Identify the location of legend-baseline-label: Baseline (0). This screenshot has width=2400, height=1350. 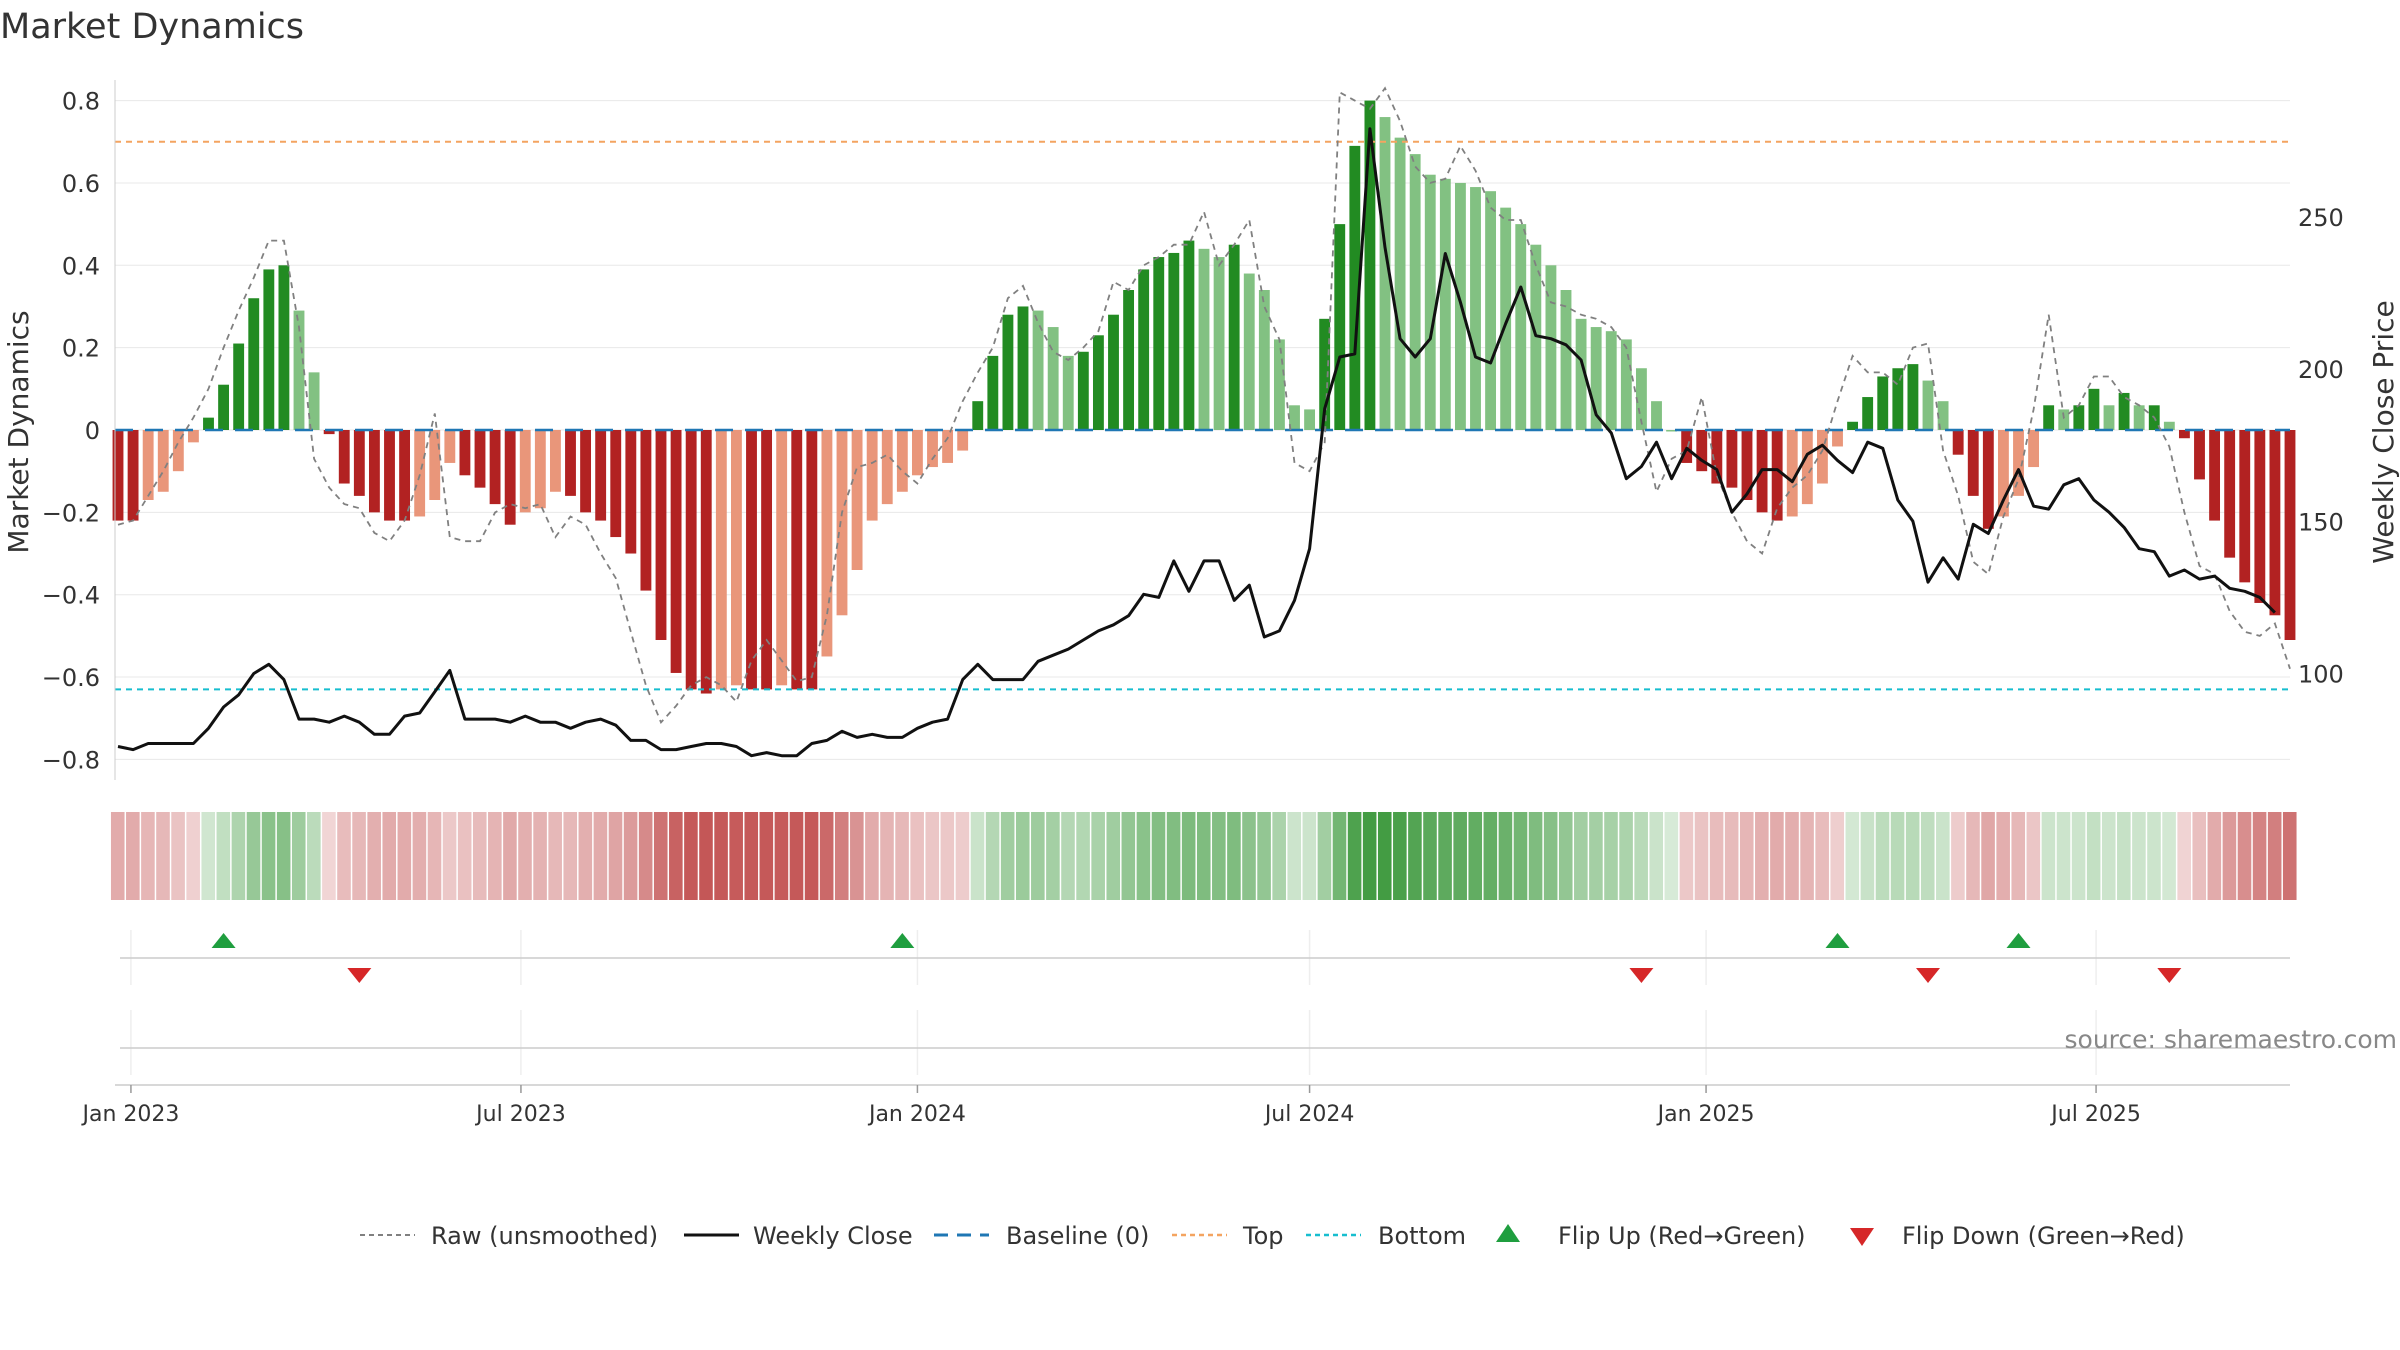
(1077, 1236).